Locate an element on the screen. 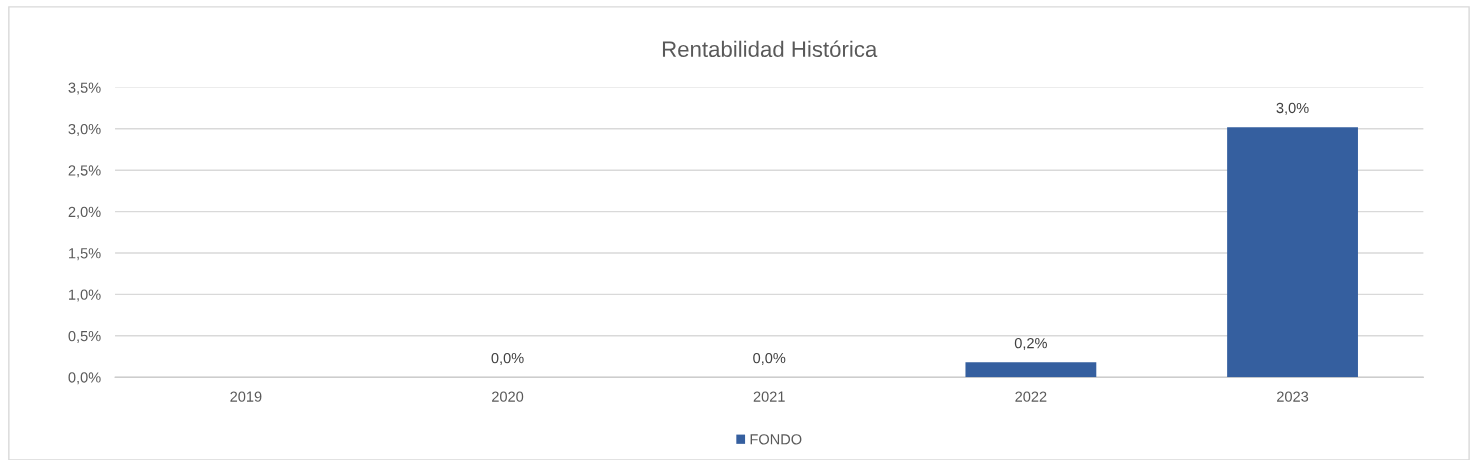 The width and height of the screenshot is (1475, 460). y-tick-label: 0,0% is located at coordinates (84, 378).